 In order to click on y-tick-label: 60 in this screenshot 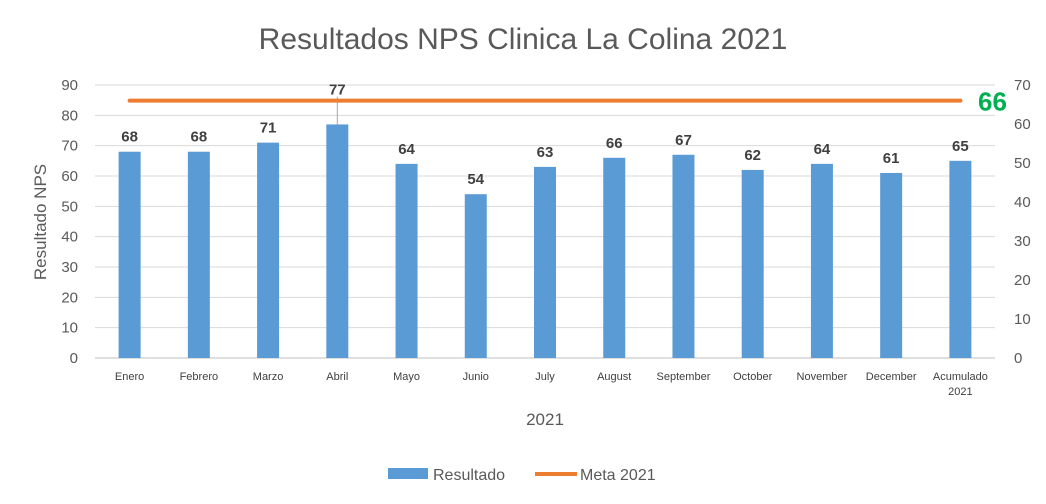, I will do `click(69, 176)`.